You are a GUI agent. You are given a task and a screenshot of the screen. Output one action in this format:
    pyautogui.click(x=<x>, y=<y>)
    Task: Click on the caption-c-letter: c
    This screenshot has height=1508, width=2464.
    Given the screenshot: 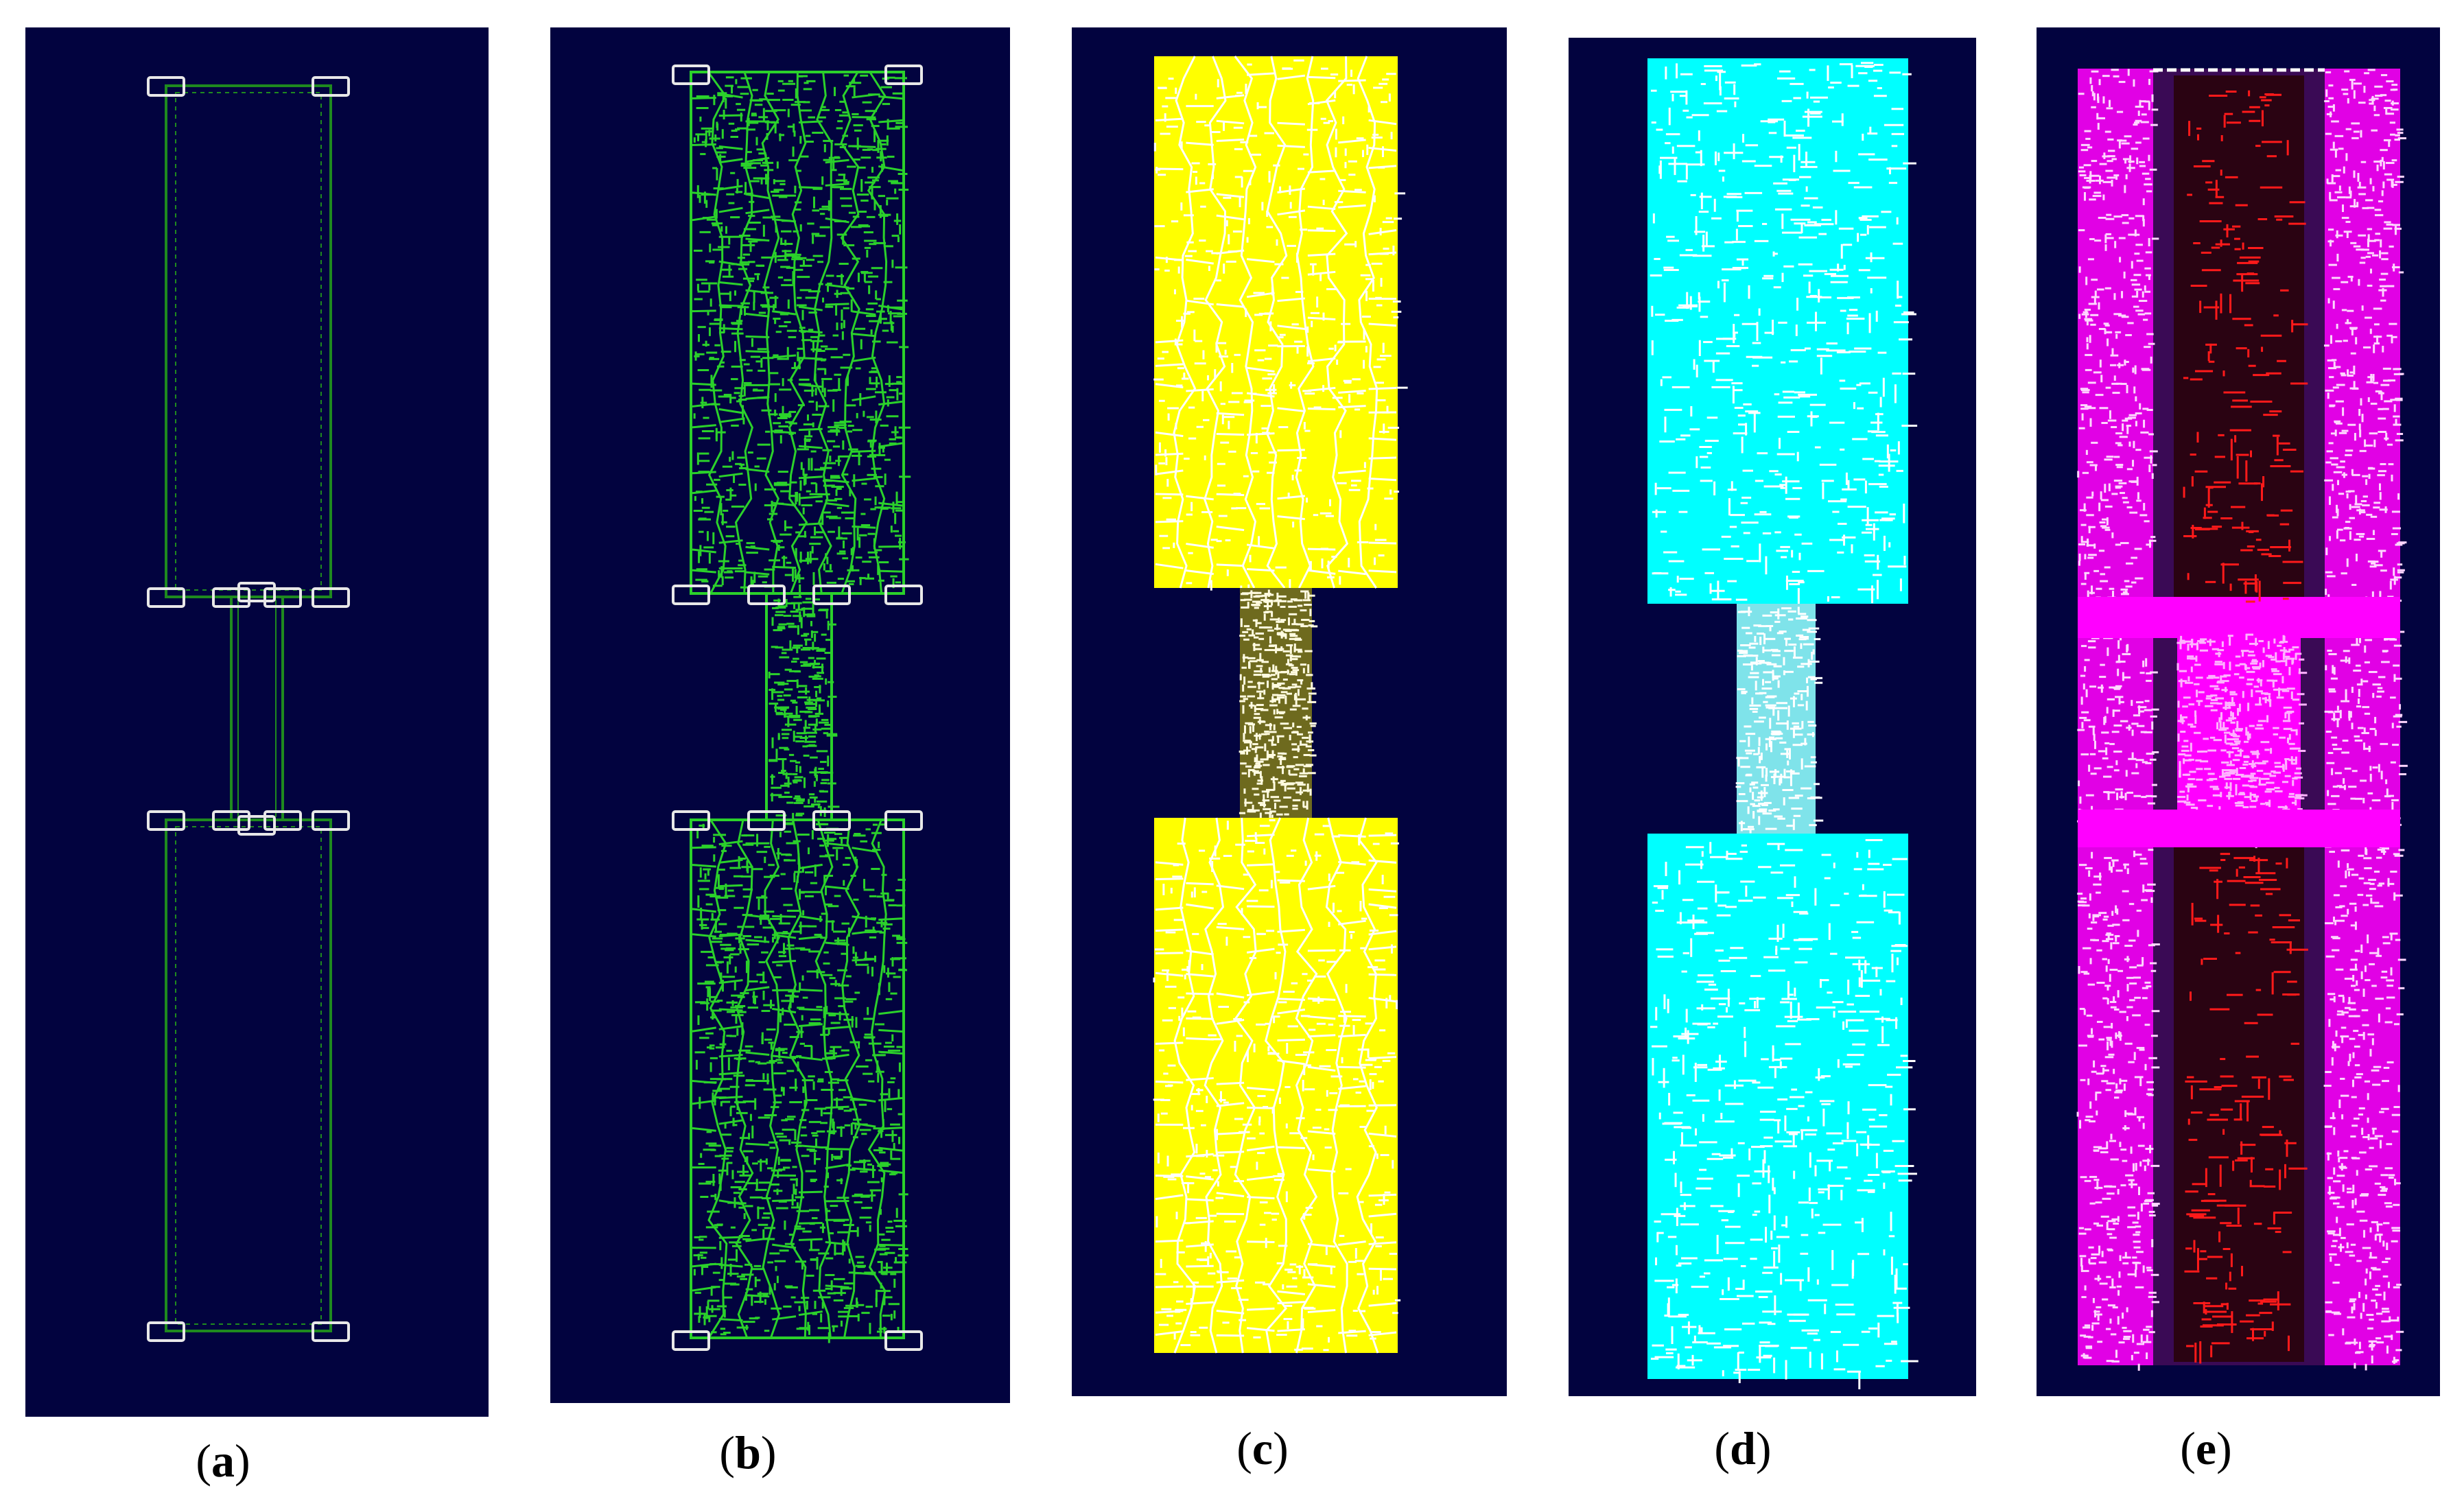 What is the action you would take?
    pyautogui.click(x=1263, y=1448)
    